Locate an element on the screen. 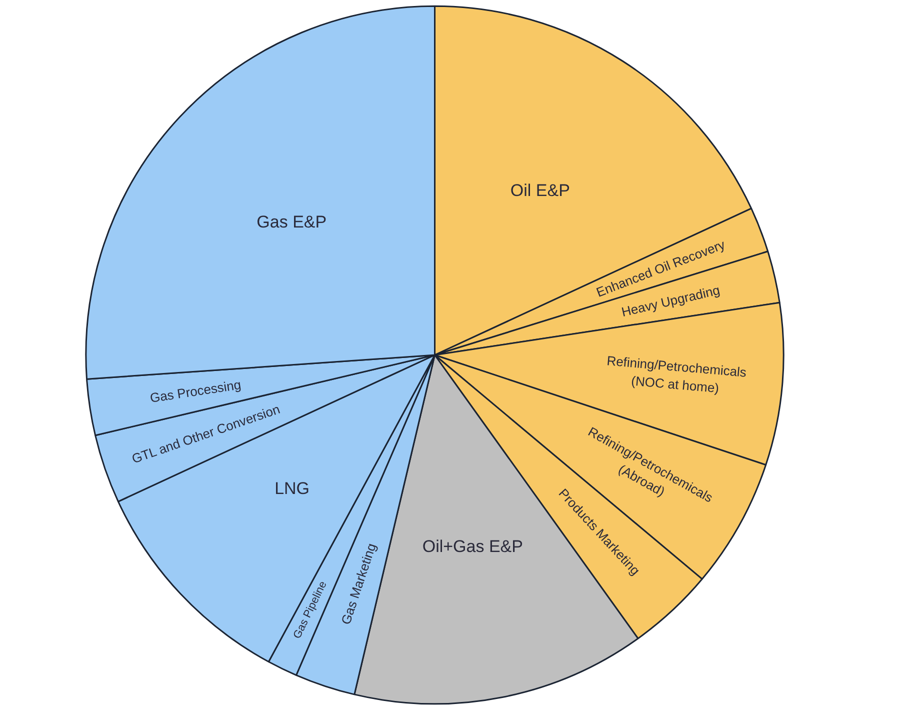 This screenshot has width=897, height=709. slice-label: Gas E&P is located at coordinates (291, 222).